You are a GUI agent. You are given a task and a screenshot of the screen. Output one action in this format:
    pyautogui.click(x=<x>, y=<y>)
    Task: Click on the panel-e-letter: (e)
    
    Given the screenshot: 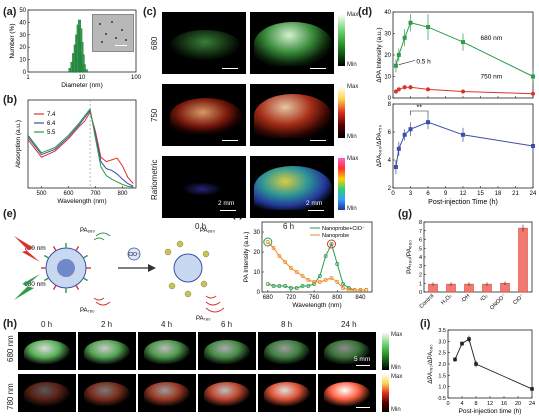 What is the action you would take?
    pyautogui.click(x=10, y=214)
    